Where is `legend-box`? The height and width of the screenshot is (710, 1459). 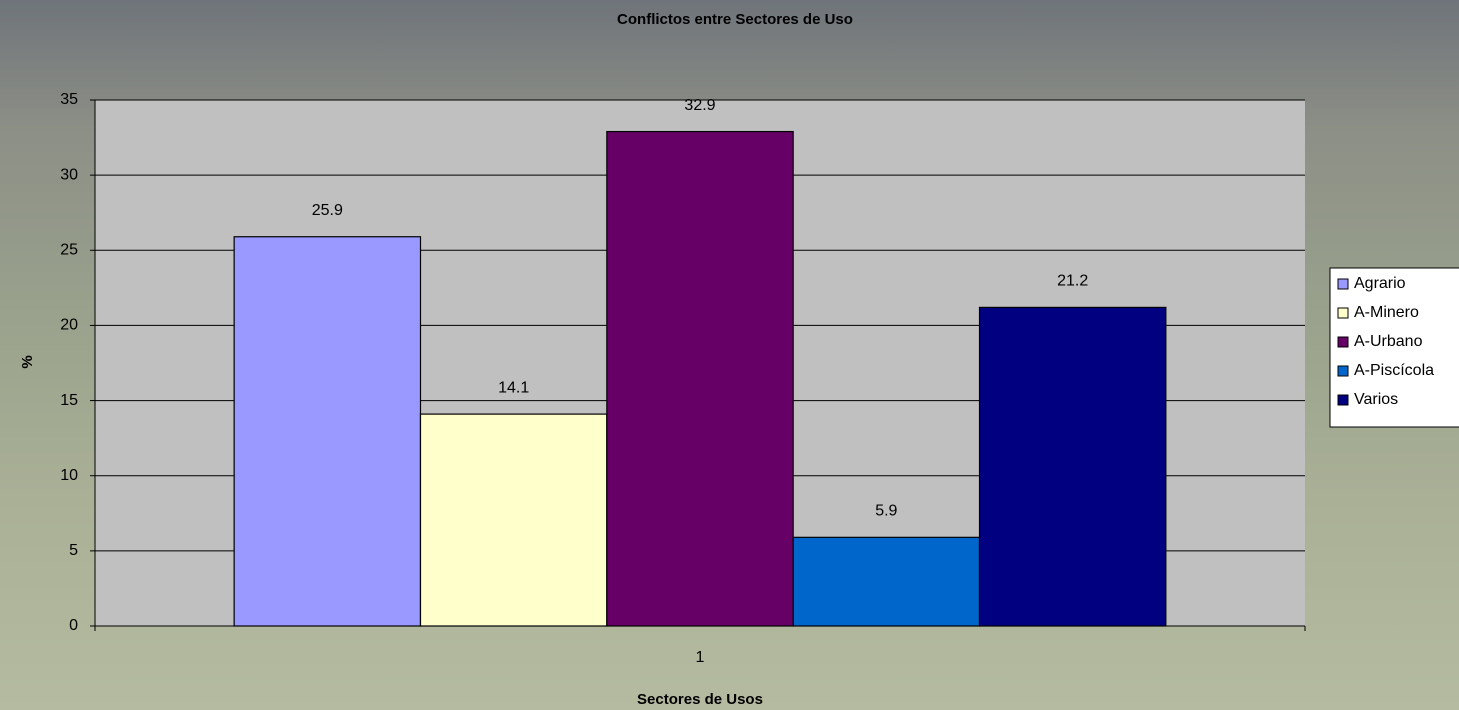
legend-box is located at coordinates (1394, 347).